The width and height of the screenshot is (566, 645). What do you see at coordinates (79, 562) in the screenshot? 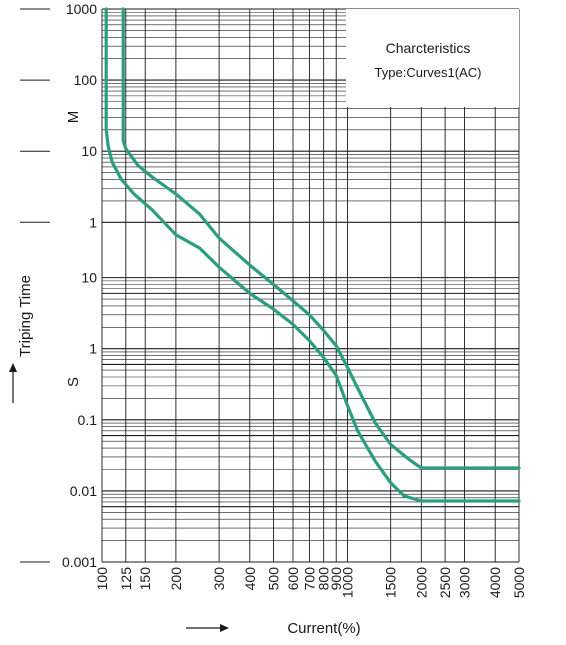
I see `y-tick-label-seconds: 0.001` at bounding box center [79, 562].